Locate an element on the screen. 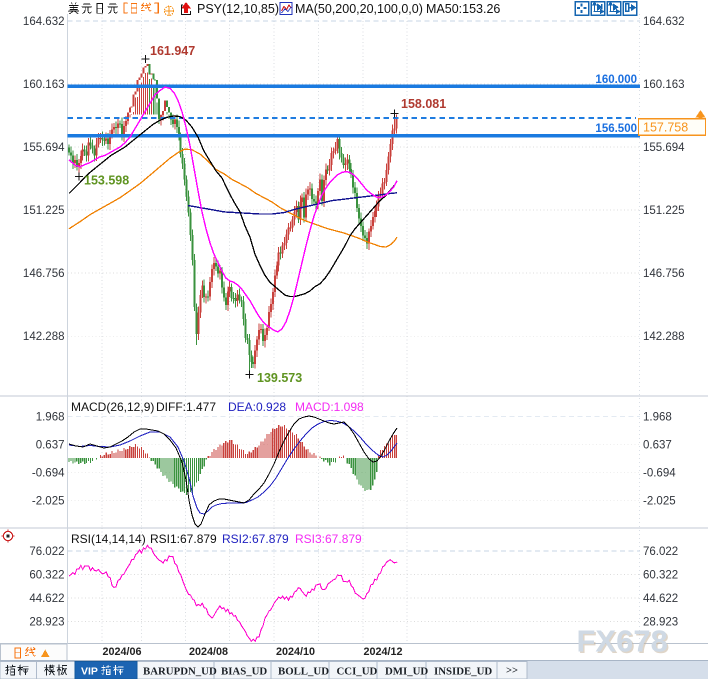 The width and height of the screenshot is (708, 679). svg-text: 2024/12 is located at coordinates (383, 652).